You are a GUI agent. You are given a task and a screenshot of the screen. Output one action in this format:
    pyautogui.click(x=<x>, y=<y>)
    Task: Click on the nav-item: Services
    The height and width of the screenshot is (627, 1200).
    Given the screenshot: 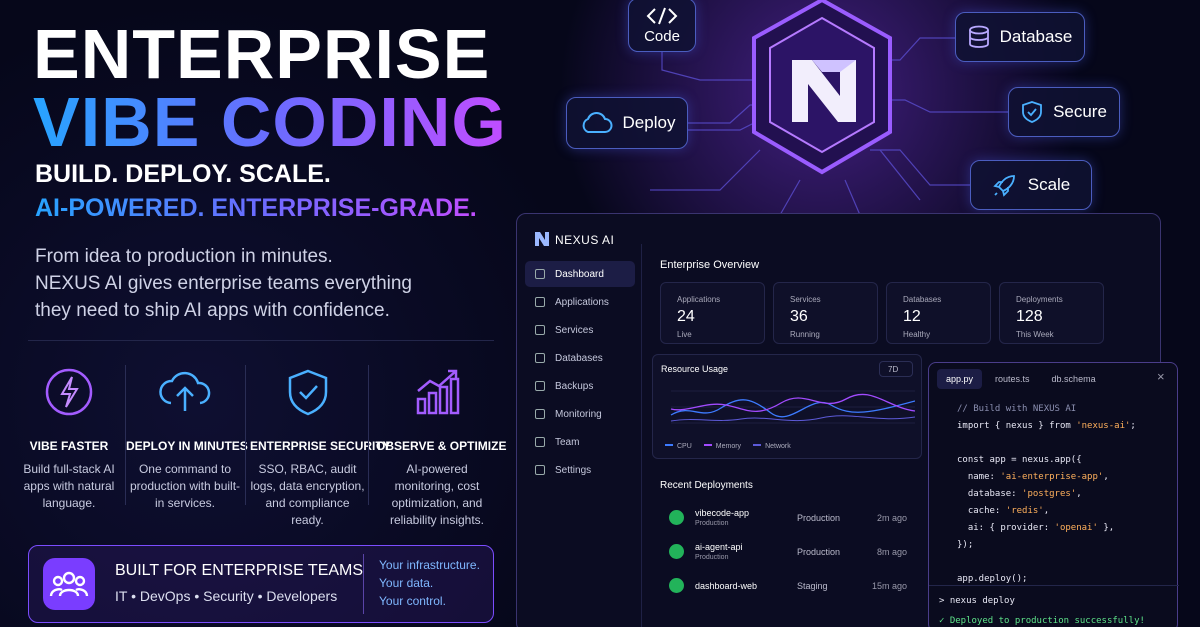 What is the action you would take?
    pyautogui.click(x=580, y=330)
    